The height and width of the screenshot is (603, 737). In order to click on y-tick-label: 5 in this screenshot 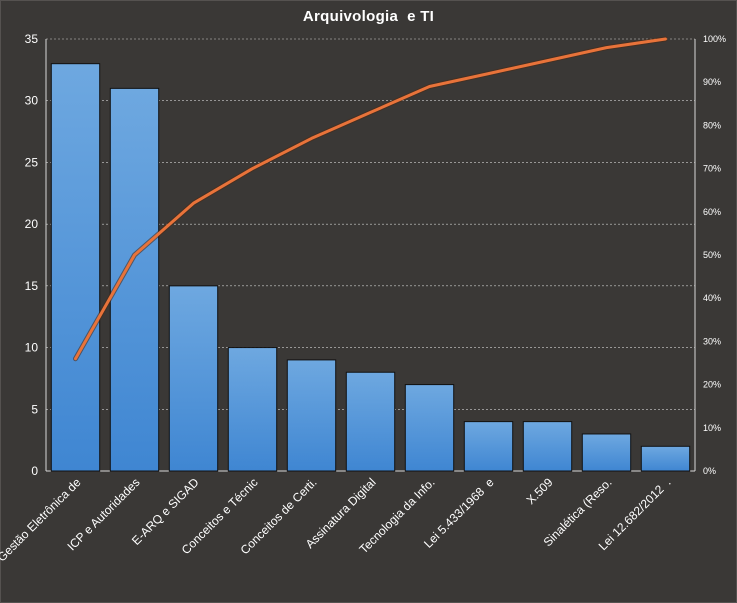, I will do `click(34, 409)`.